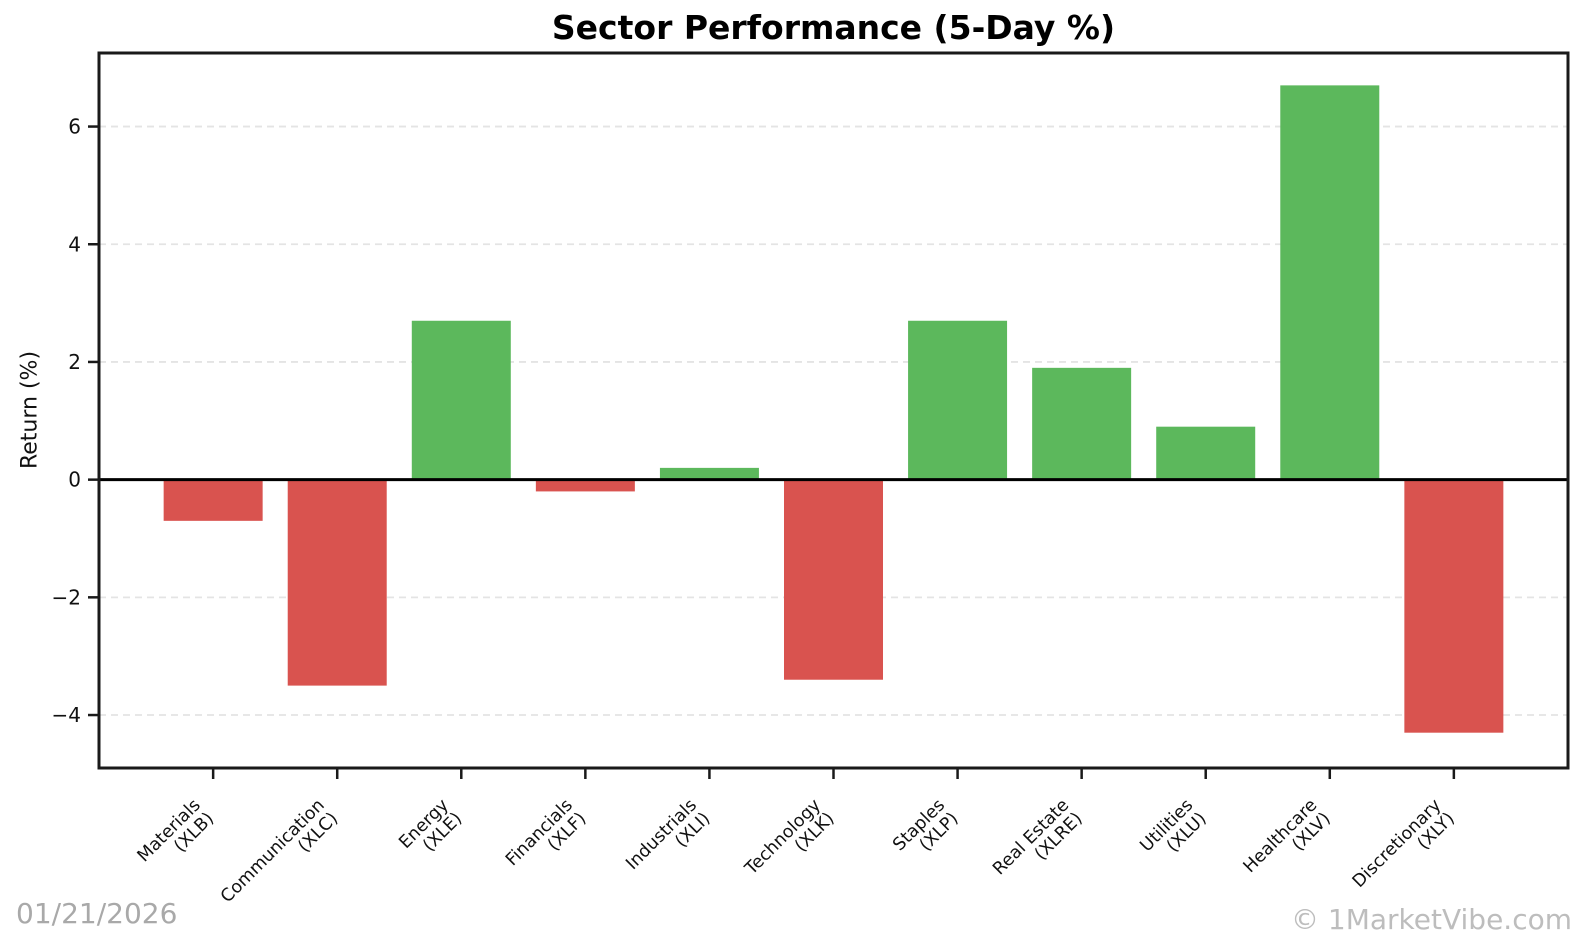  I want to click on x-tick-label: Staples(XLP), so click(925, 831).